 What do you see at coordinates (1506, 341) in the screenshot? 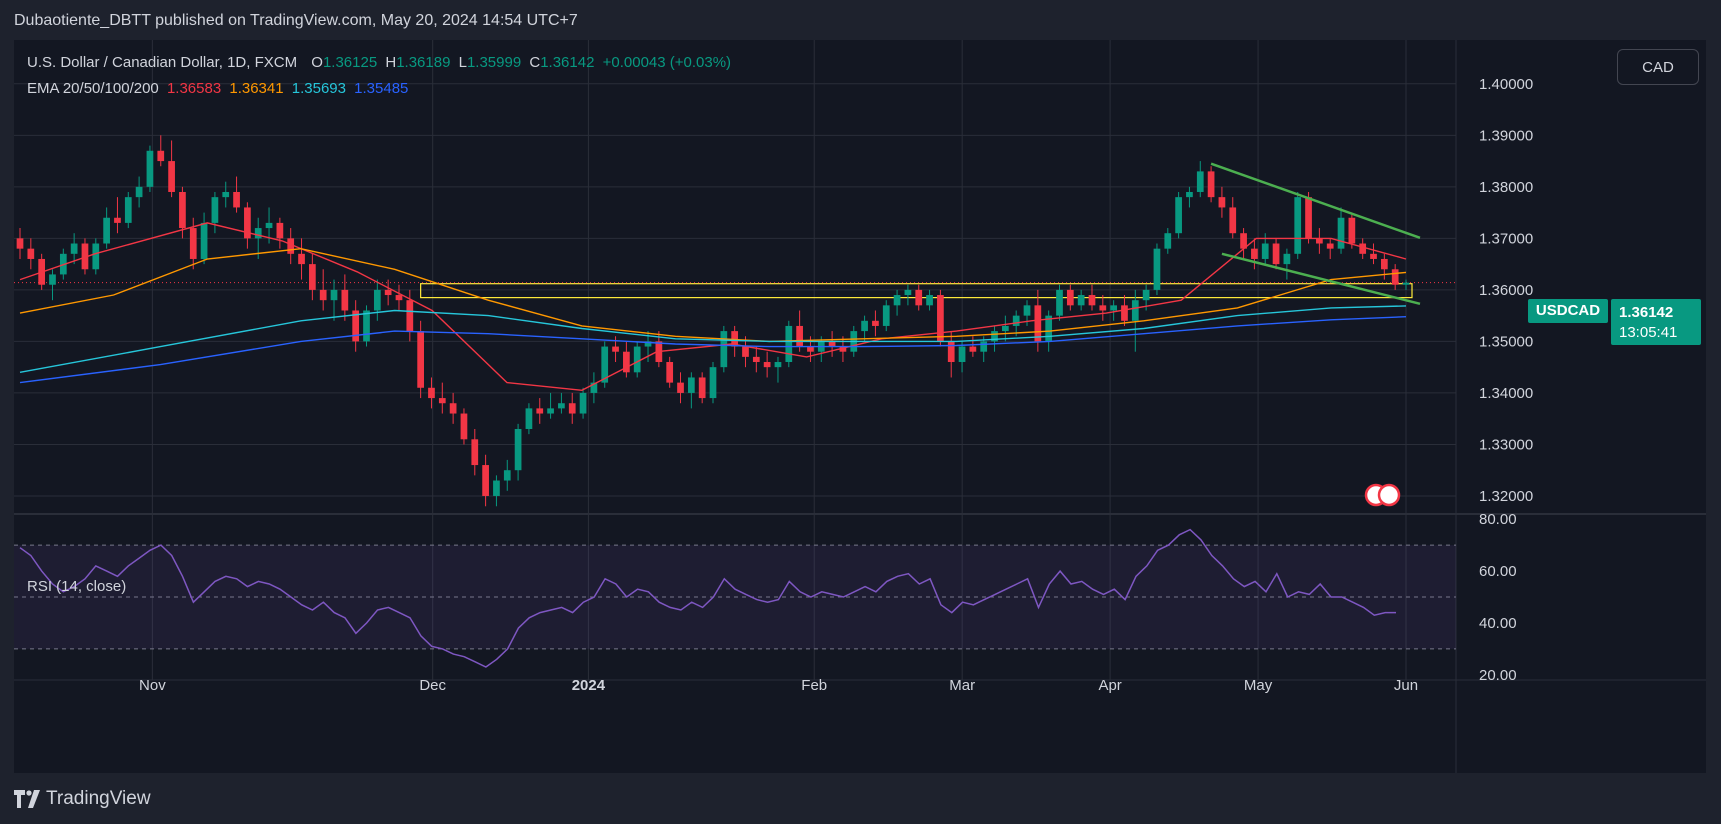
I see `price-tick-label: 1.35000` at bounding box center [1506, 341].